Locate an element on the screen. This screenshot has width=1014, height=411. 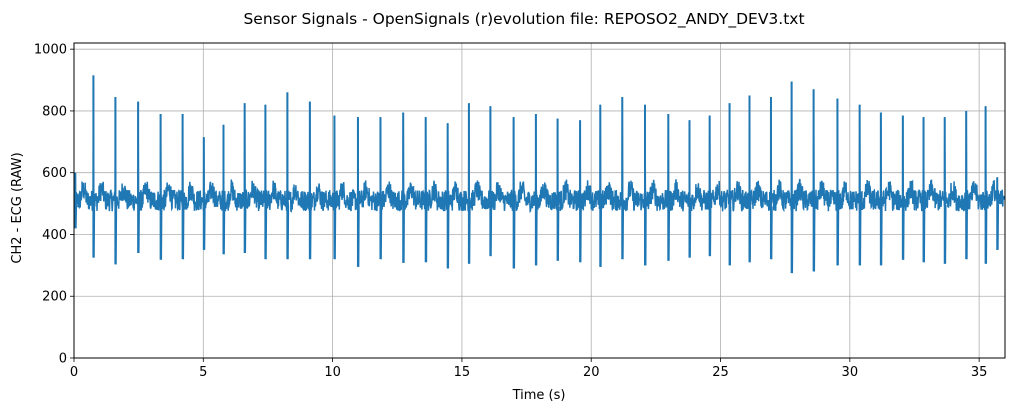
x-tick-label: 25 is located at coordinates (720, 372).